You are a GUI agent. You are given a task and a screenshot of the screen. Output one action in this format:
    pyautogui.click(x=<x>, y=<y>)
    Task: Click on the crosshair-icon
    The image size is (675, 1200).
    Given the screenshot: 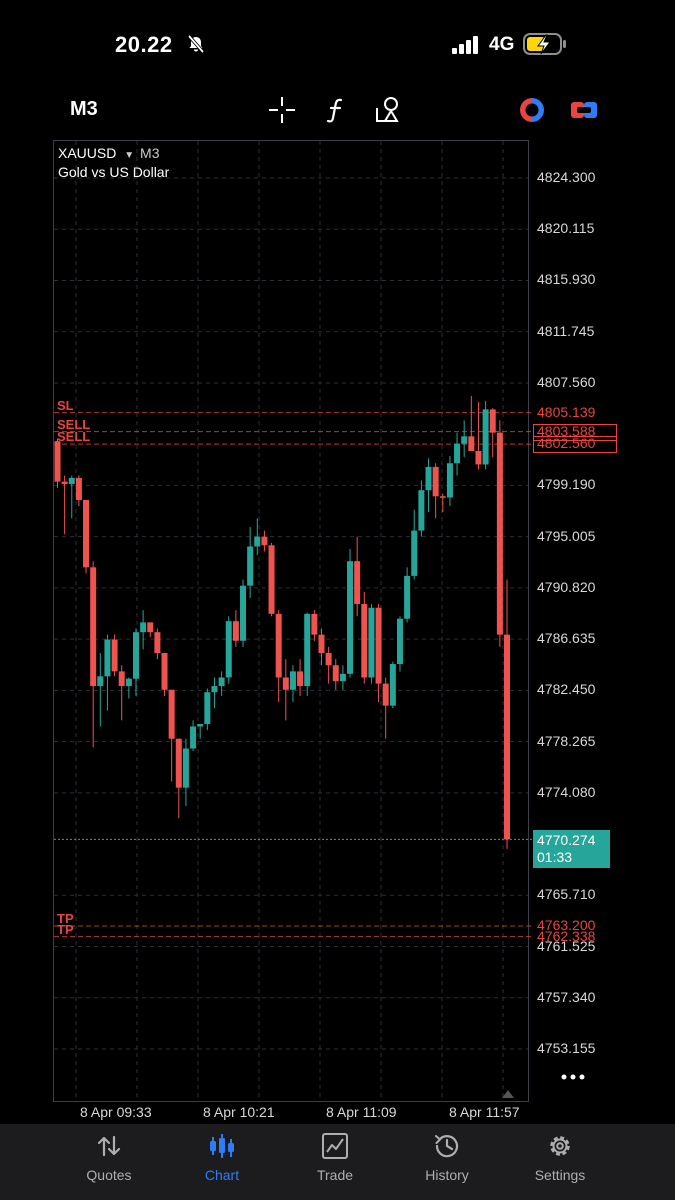 What is the action you would take?
    pyautogui.click(x=282, y=110)
    